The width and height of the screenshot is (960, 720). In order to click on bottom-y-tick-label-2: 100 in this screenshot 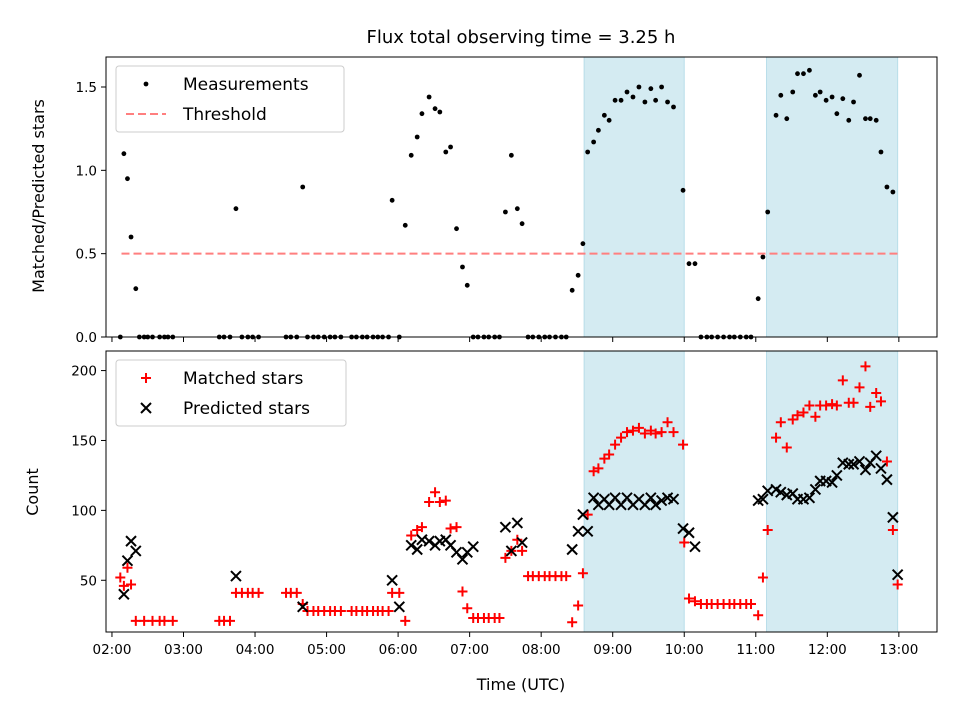, I will do `click(84, 511)`.